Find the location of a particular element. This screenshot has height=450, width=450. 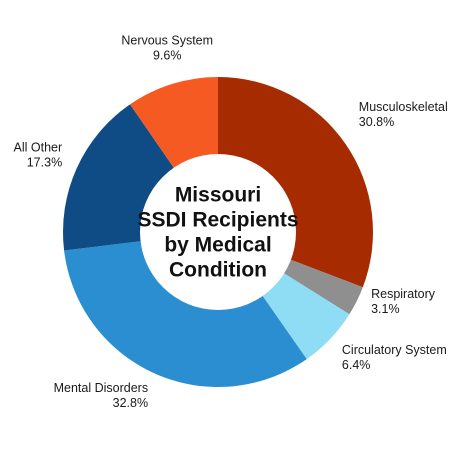

slice-label-name: All Other is located at coordinates (38, 148).